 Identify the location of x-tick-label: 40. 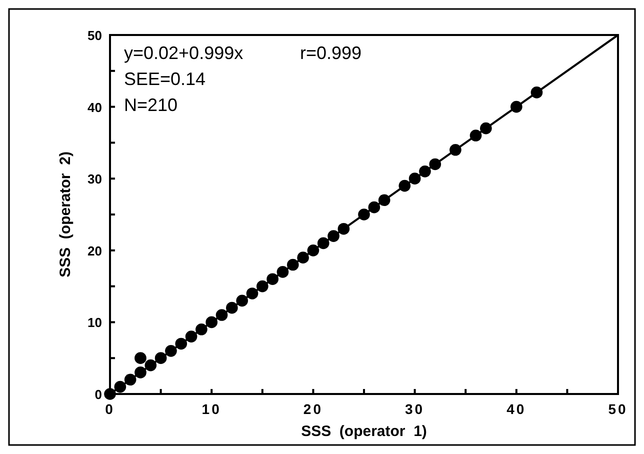
(516, 409).